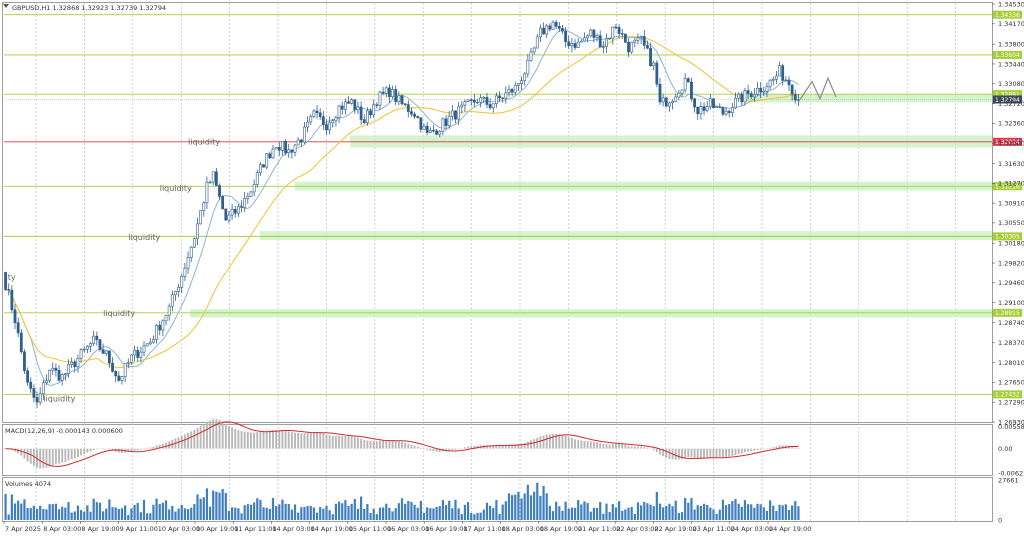  What do you see at coordinates (1011, 343) in the screenshot?
I see `price-tick-label: 1.28370` at bounding box center [1011, 343].